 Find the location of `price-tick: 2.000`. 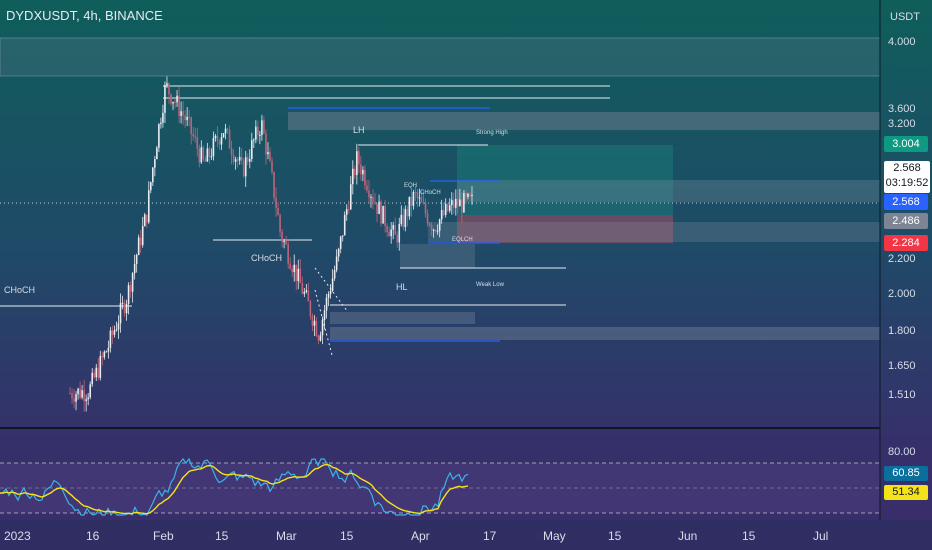

price-tick: 2.000 is located at coordinates (902, 294).